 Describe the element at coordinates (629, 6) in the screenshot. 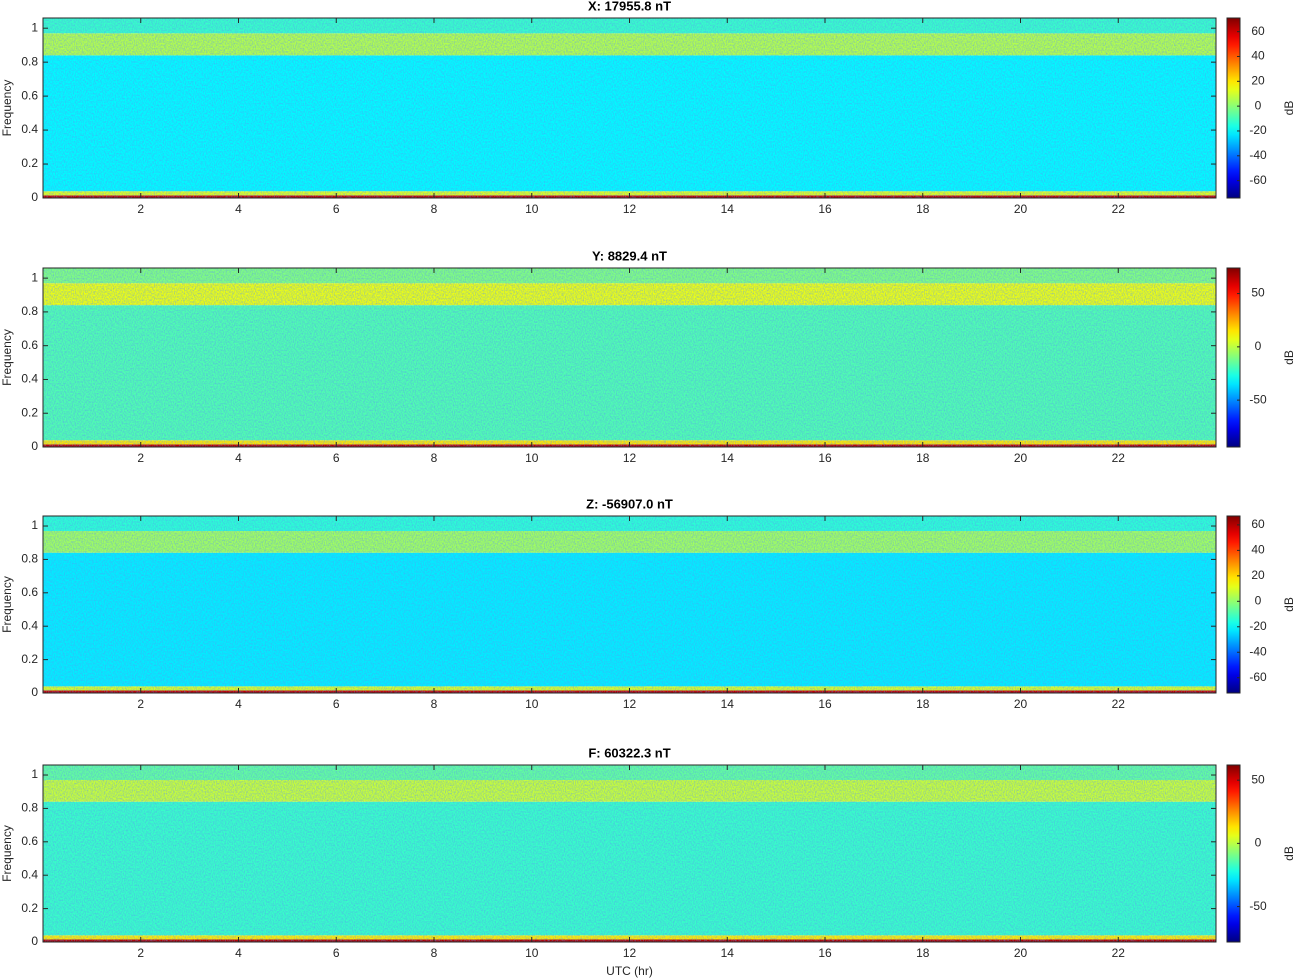

I see `panel-title: X: 17955.8 nT` at that location.